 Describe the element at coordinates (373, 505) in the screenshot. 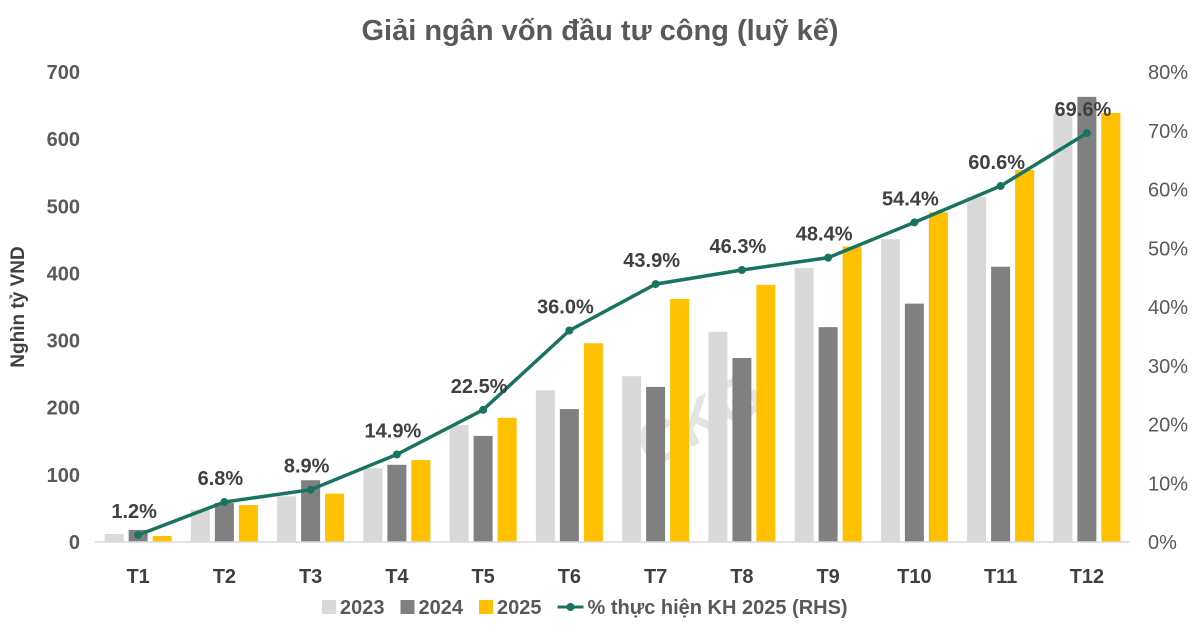

I see `bar-2023-T4` at that location.